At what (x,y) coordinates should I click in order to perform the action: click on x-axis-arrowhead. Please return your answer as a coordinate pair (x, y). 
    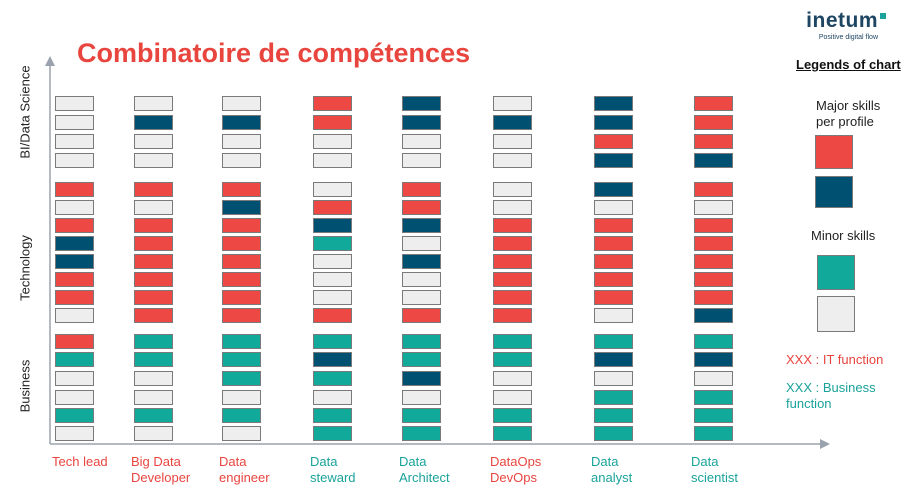
    Looking at the image, I should click on (825, 444).